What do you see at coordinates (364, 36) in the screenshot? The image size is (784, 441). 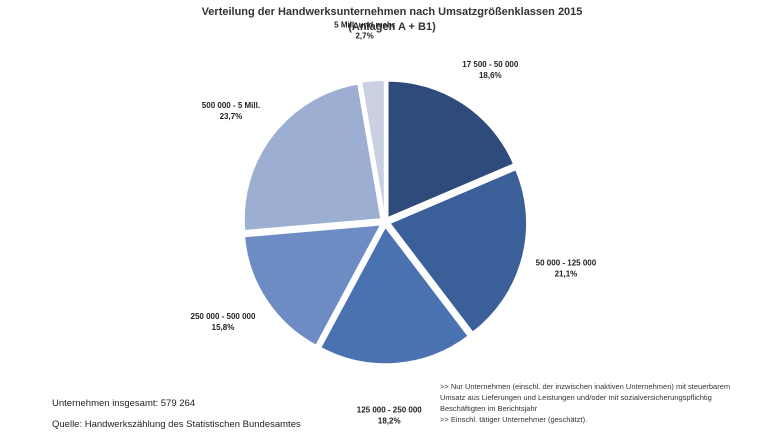 I see `slice-value-label: 2,7%` at bounding box center [364, 36].